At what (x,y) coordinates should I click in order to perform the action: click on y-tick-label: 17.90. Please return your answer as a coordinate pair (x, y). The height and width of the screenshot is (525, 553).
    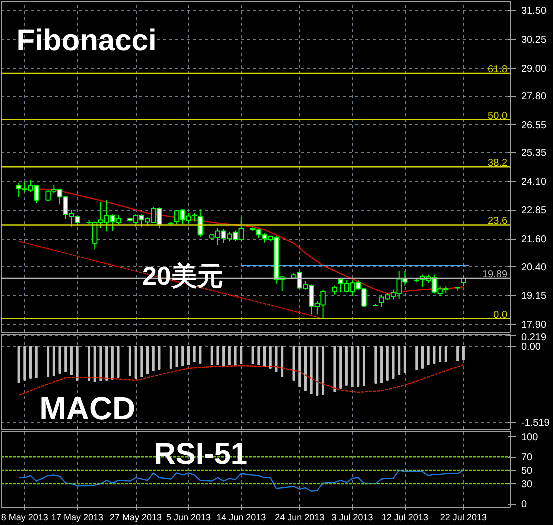
    Looking at the image, I should click on (534, 325).